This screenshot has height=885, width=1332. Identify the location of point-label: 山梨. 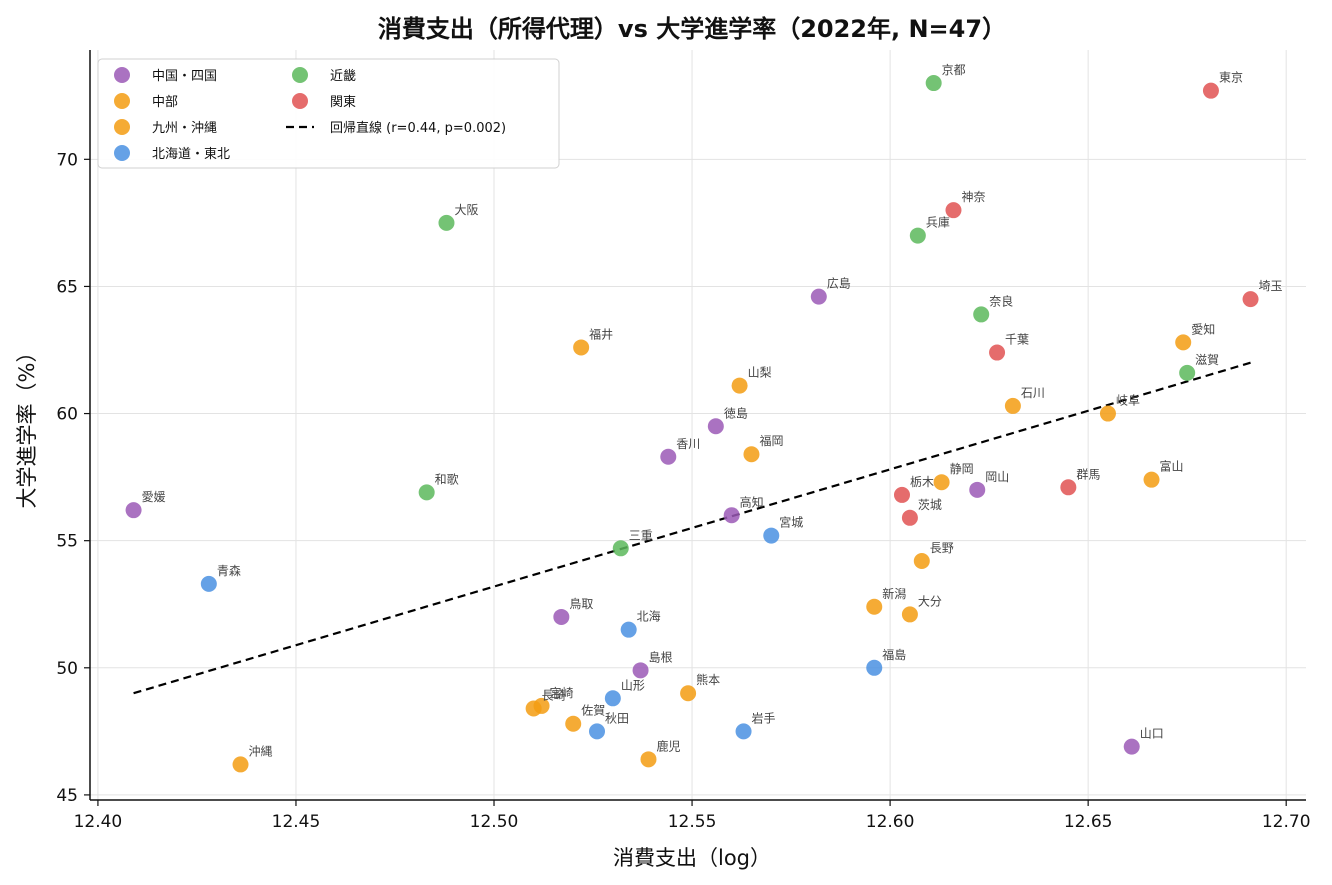
(760, 373).